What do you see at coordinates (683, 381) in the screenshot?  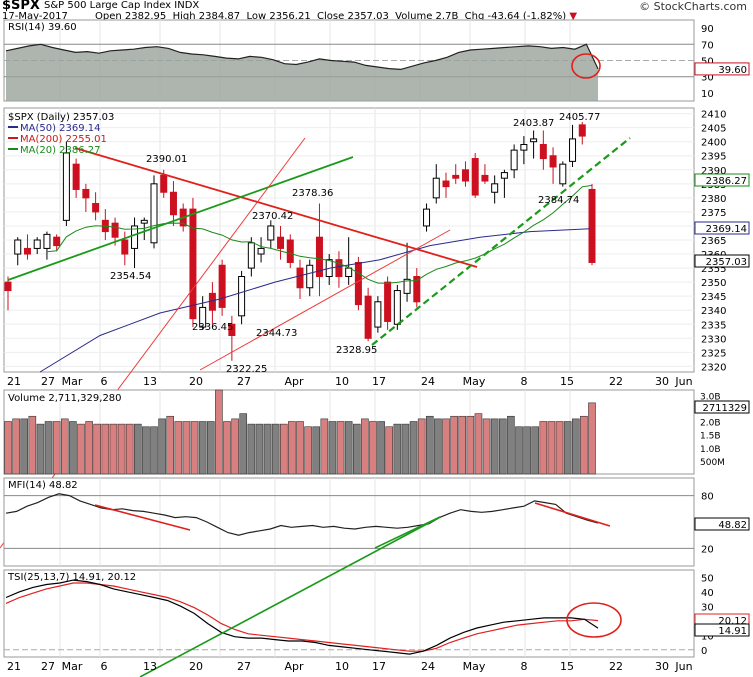 I see `x-axis-label: Jun` at bounding box center [683, 381].